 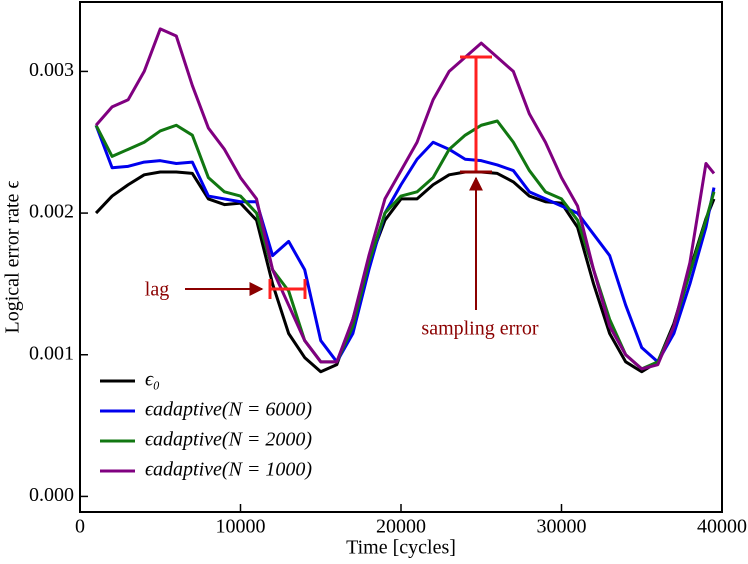 What do you see at coordinates (401, 548) in the screenshot?
I see `x-axis-label: Time [cycles]` at bounding box center [401, 548].